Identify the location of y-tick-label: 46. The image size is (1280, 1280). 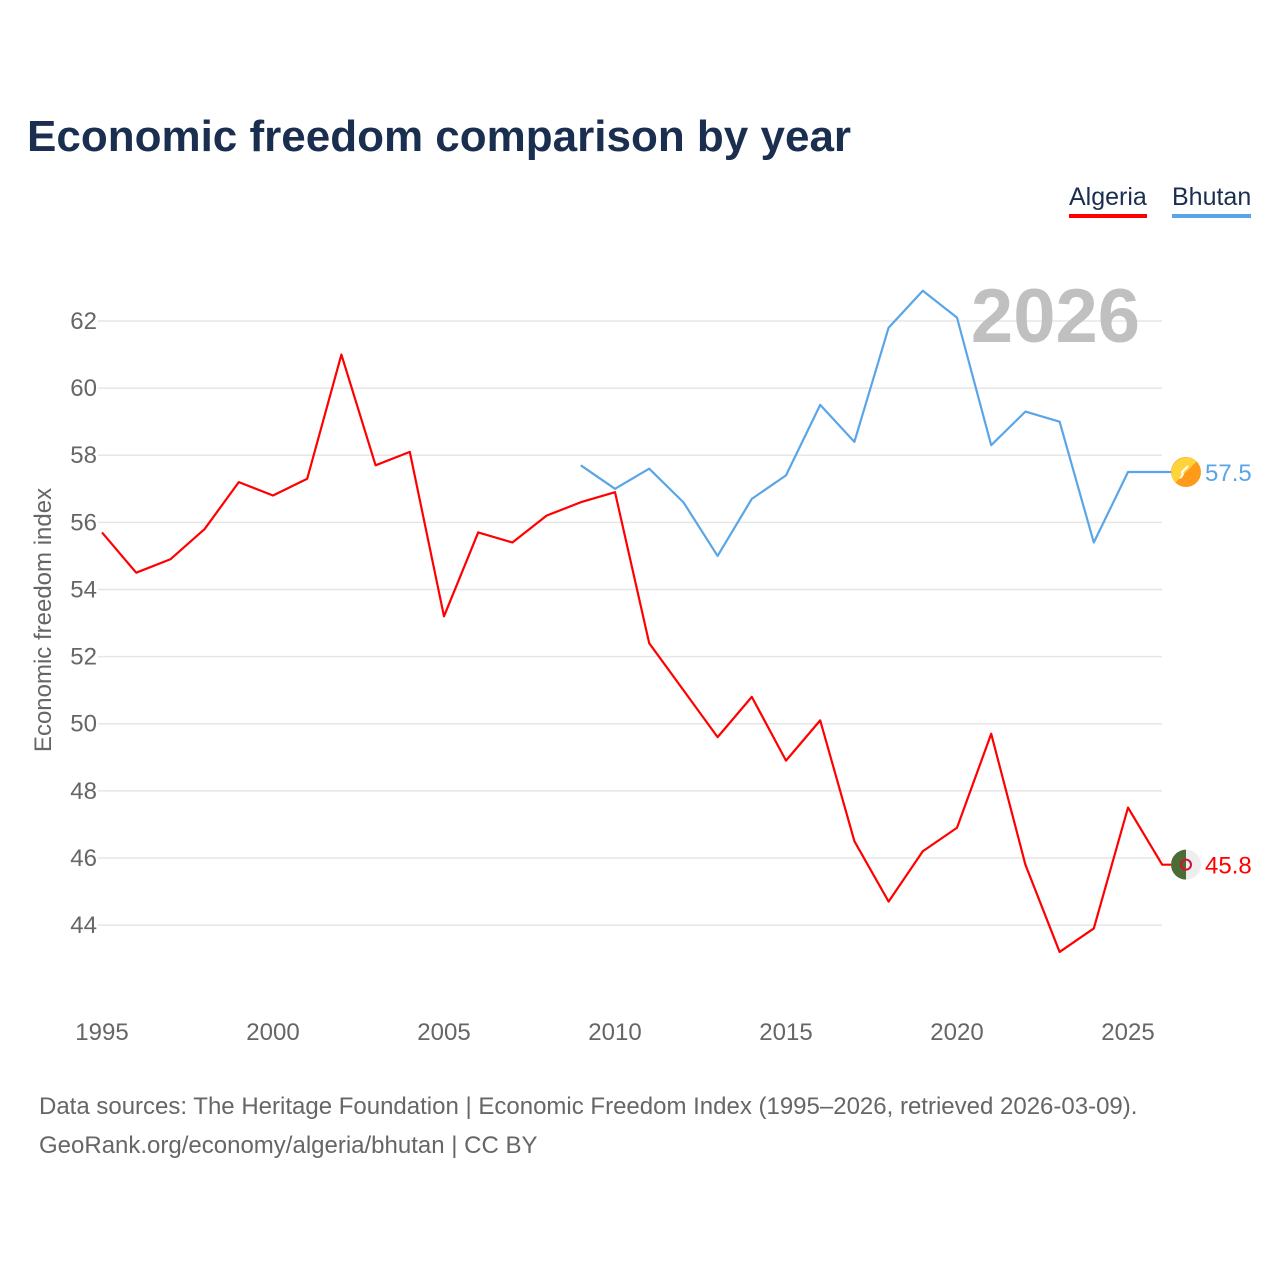
(83, 858).